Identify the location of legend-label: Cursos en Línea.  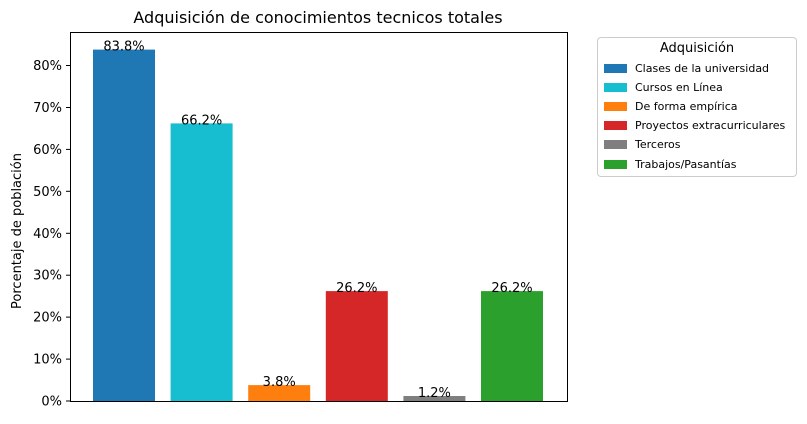
(679, 87).